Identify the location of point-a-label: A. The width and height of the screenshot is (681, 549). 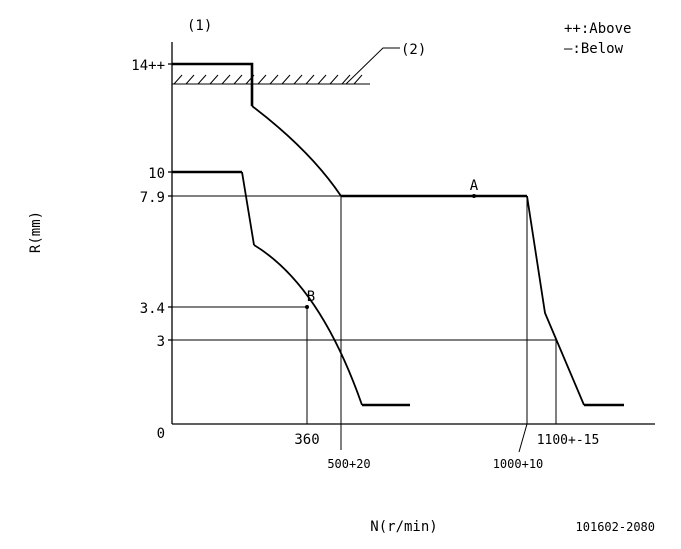
(474, 186).